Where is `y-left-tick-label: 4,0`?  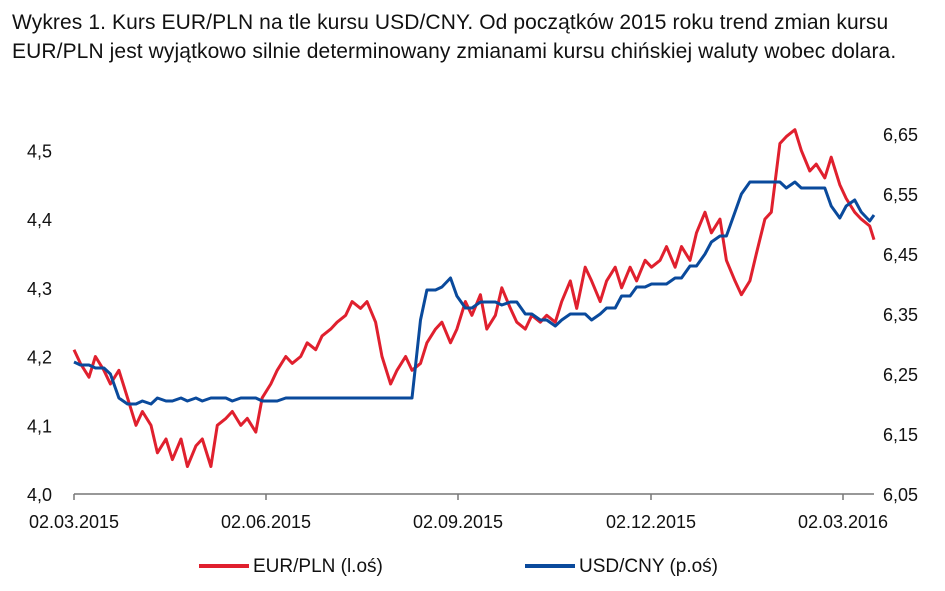 y-left-tick-label: 4,0 is located at coordinates (39, 495).